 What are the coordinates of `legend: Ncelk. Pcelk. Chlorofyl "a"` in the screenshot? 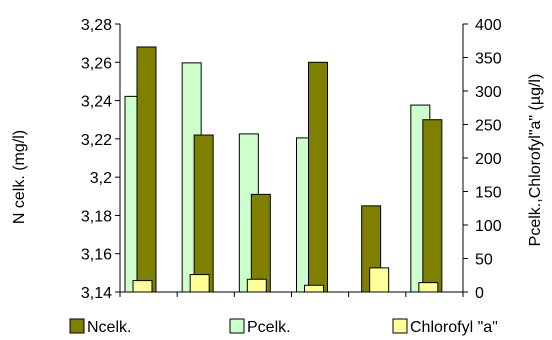 It's located at (283, 327).